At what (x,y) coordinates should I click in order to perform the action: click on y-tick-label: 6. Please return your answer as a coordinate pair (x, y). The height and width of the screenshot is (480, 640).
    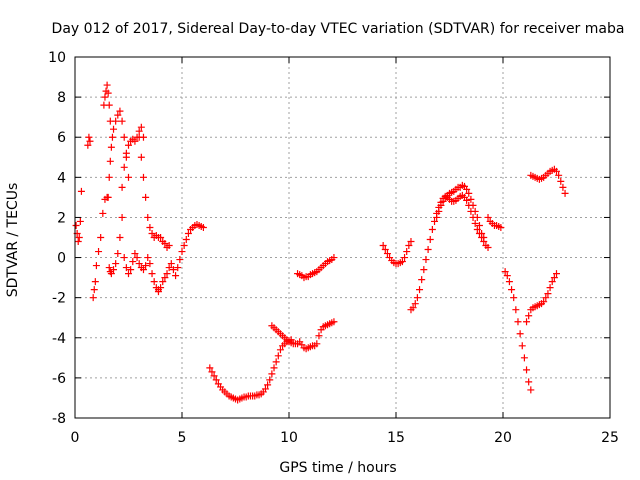
    Looking at the image, I should click on (61, 138).